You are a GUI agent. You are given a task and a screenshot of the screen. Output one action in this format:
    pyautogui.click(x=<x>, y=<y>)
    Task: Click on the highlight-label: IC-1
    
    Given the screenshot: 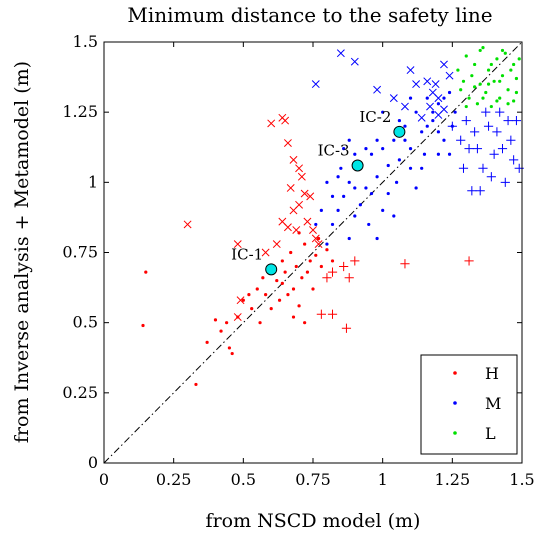 What is the action you would take?
    pyautogui.click(x=247, y=254)
    